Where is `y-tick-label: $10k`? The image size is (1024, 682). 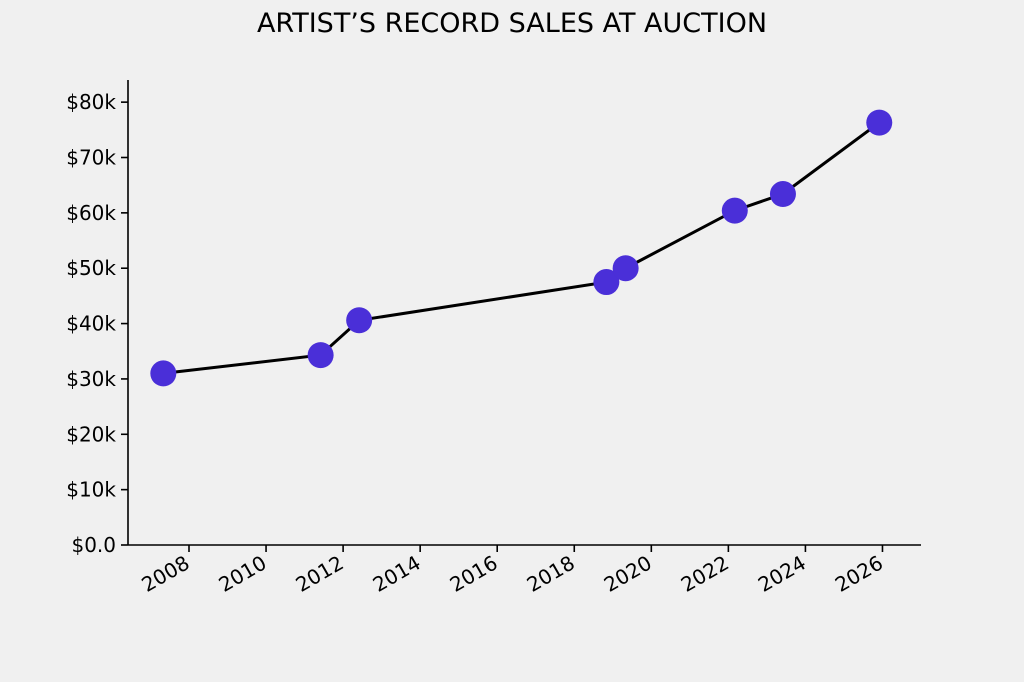 y-tick-label: $10k is located at coordinates (91, 490).